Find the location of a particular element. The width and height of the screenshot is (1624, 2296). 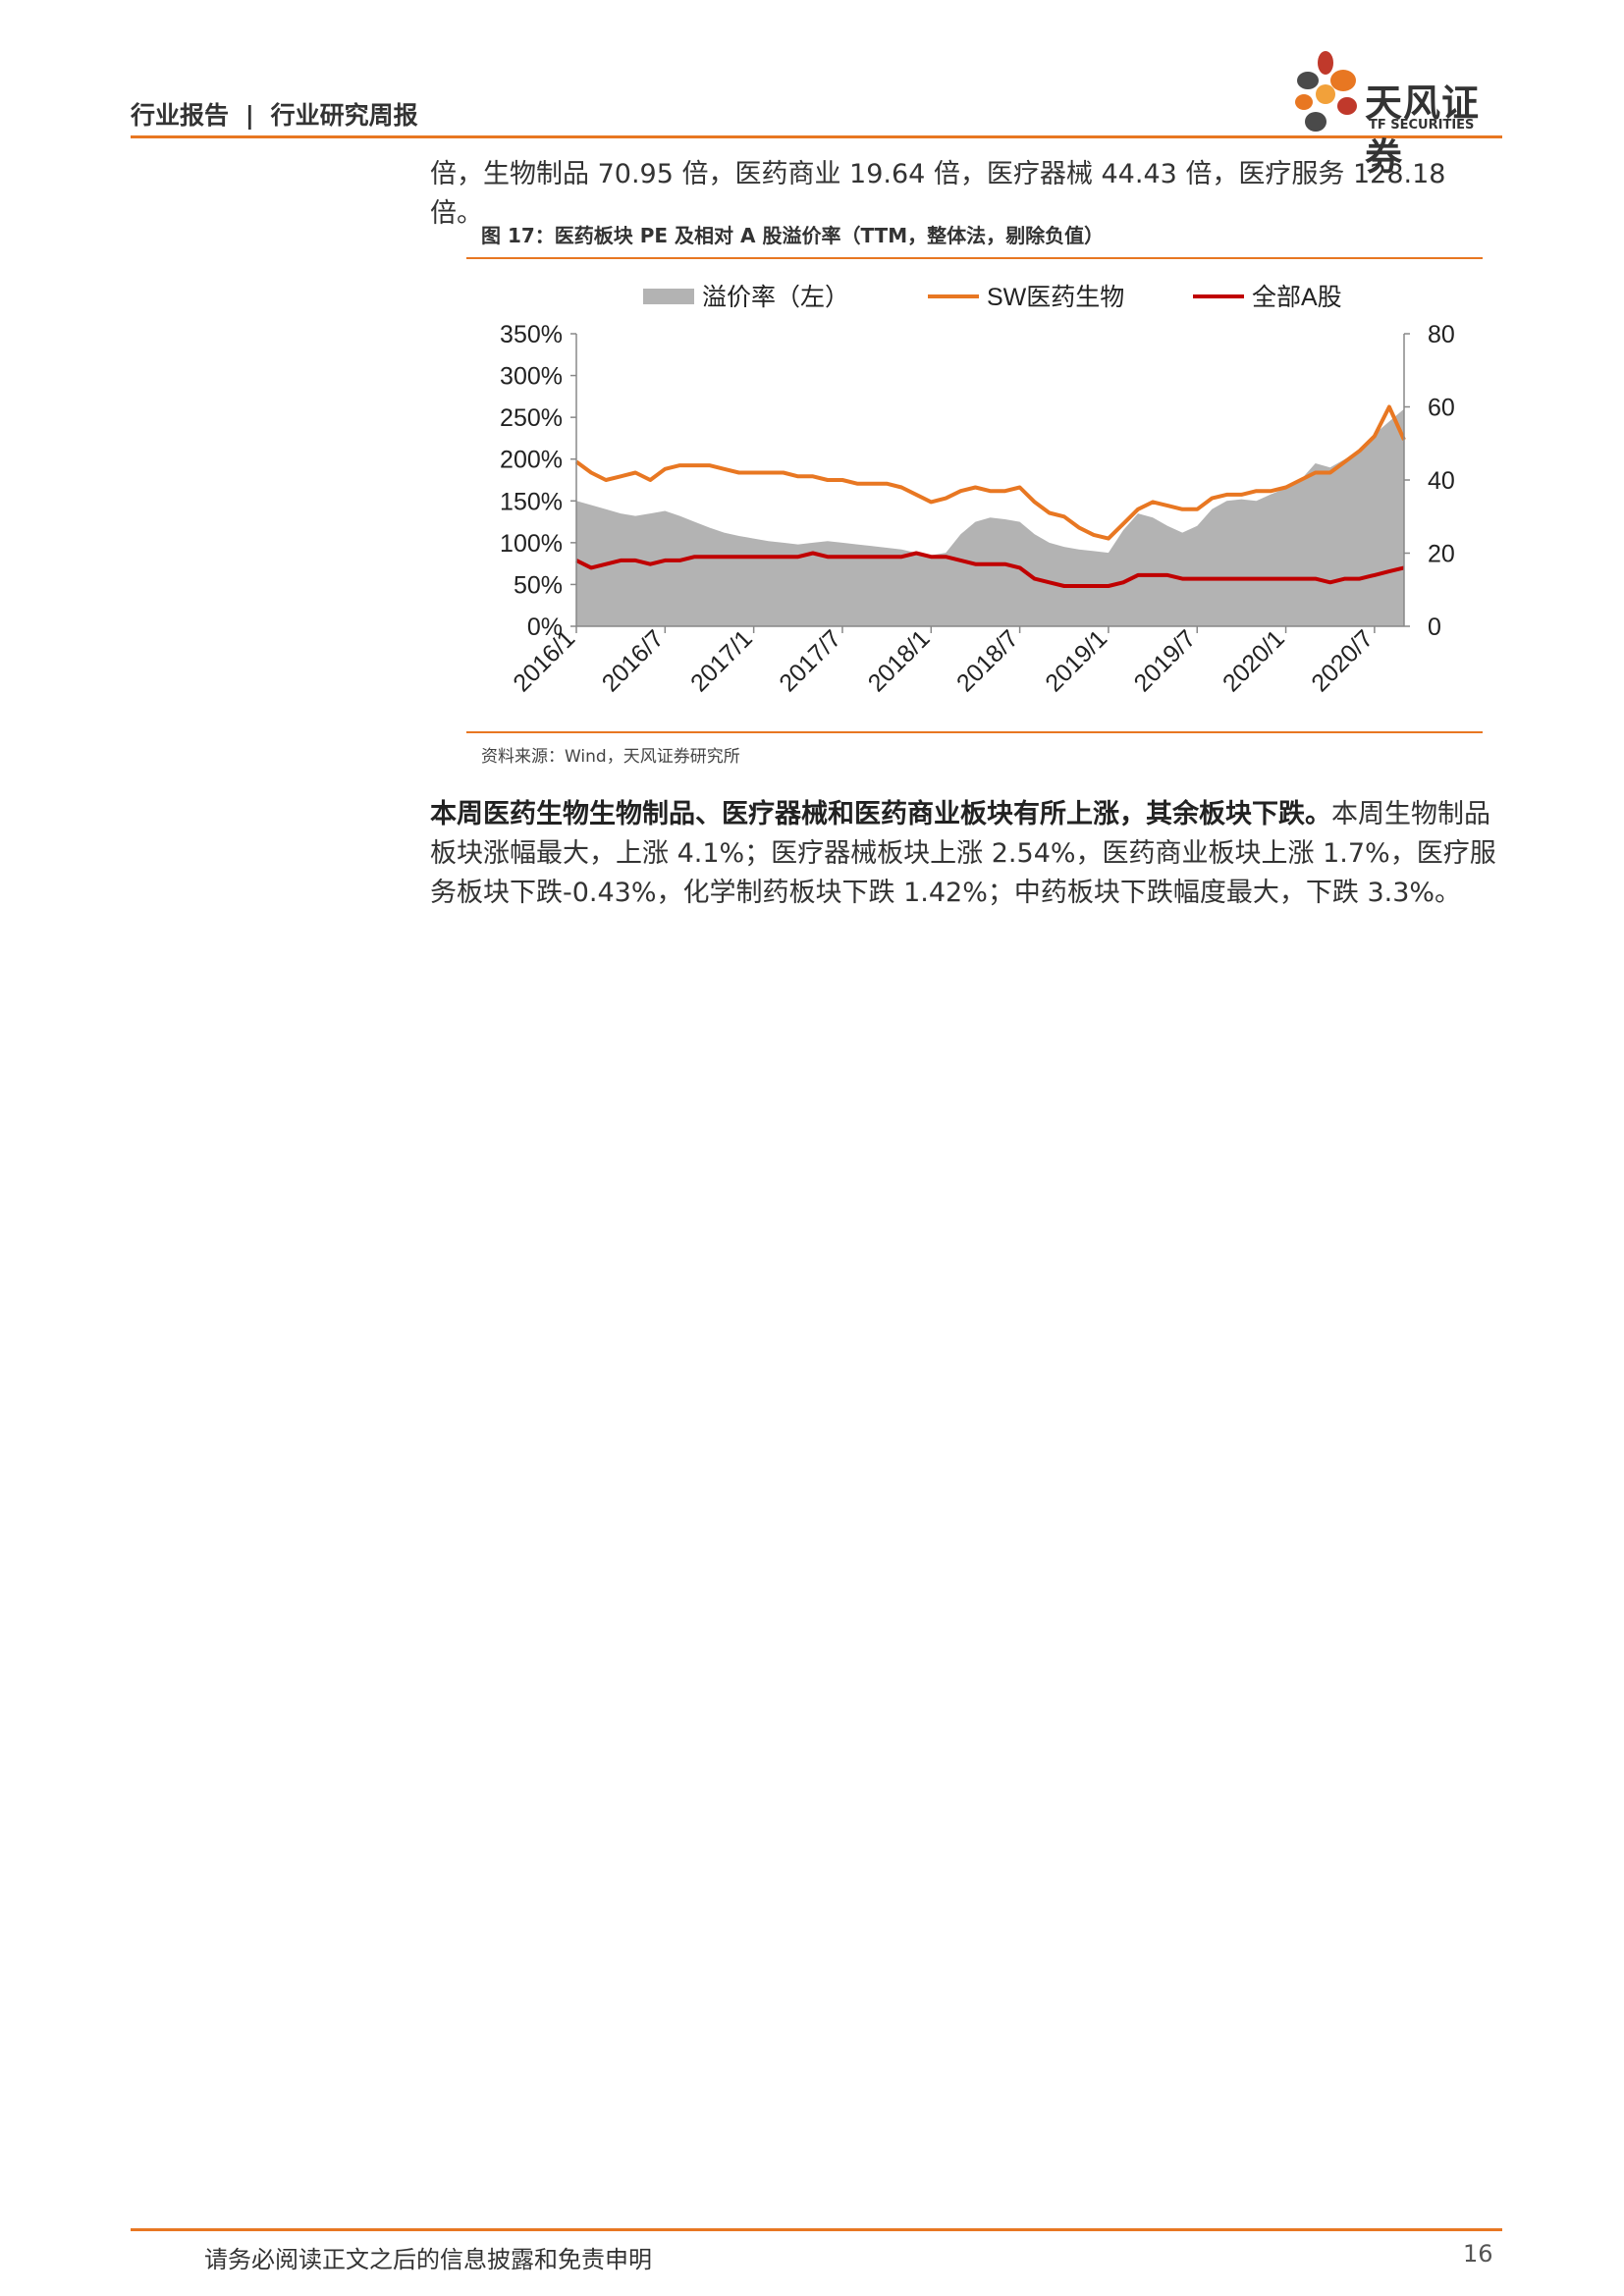

report-header: 行业报告 | 行业研究周报 is located at coordinates (274, 114).